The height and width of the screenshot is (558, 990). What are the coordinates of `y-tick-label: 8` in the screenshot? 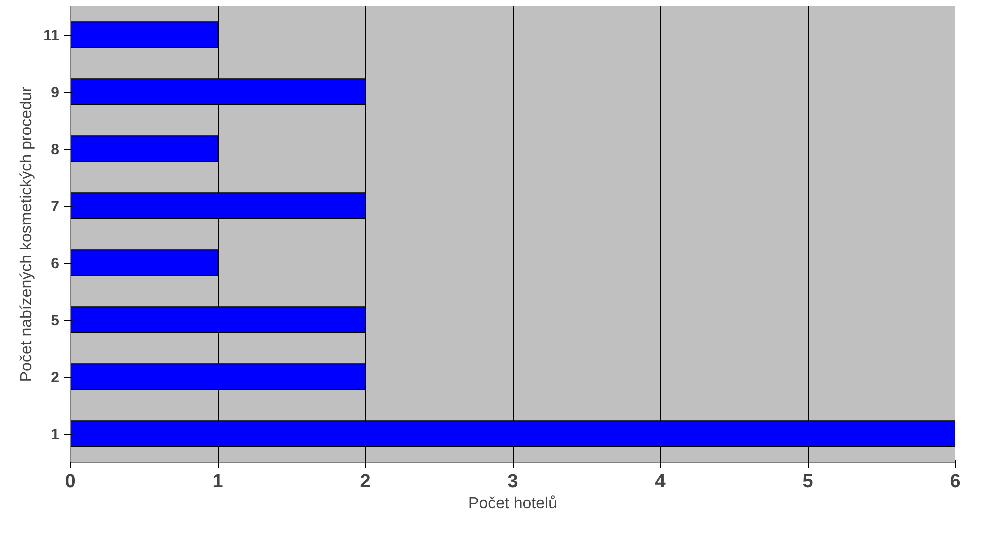 It's located at (55, 150).